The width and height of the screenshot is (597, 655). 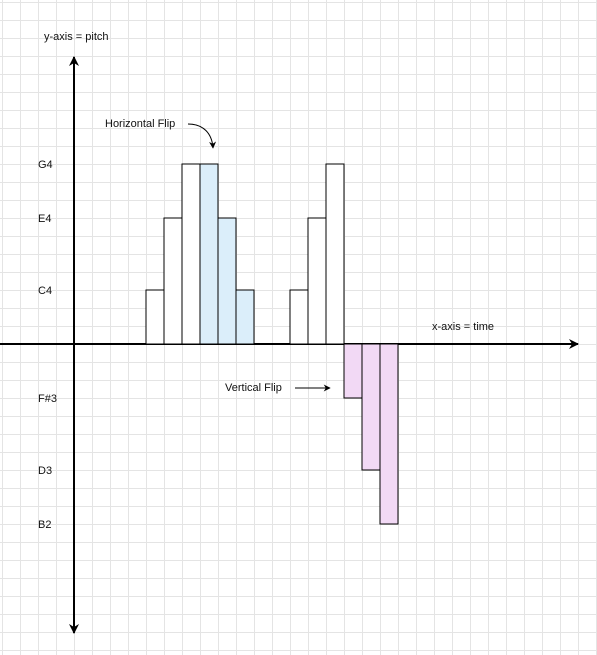 What do you see at coordinates (44, 525) in the screenshot?
I see `pitch-label-b2: B2` at bounding box center [44, 525].